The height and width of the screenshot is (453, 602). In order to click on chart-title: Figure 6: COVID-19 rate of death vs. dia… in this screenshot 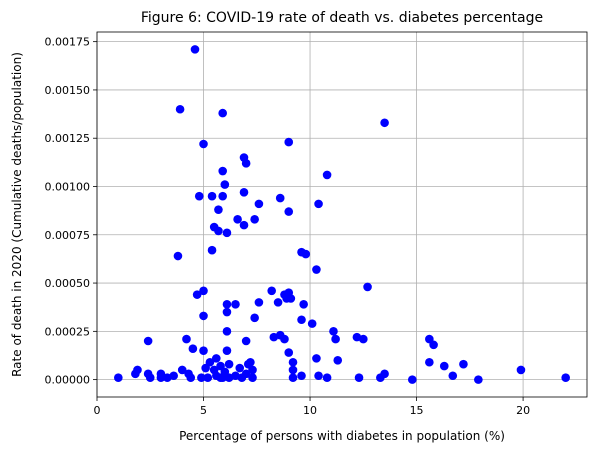, I will do `click(342, 18)`.